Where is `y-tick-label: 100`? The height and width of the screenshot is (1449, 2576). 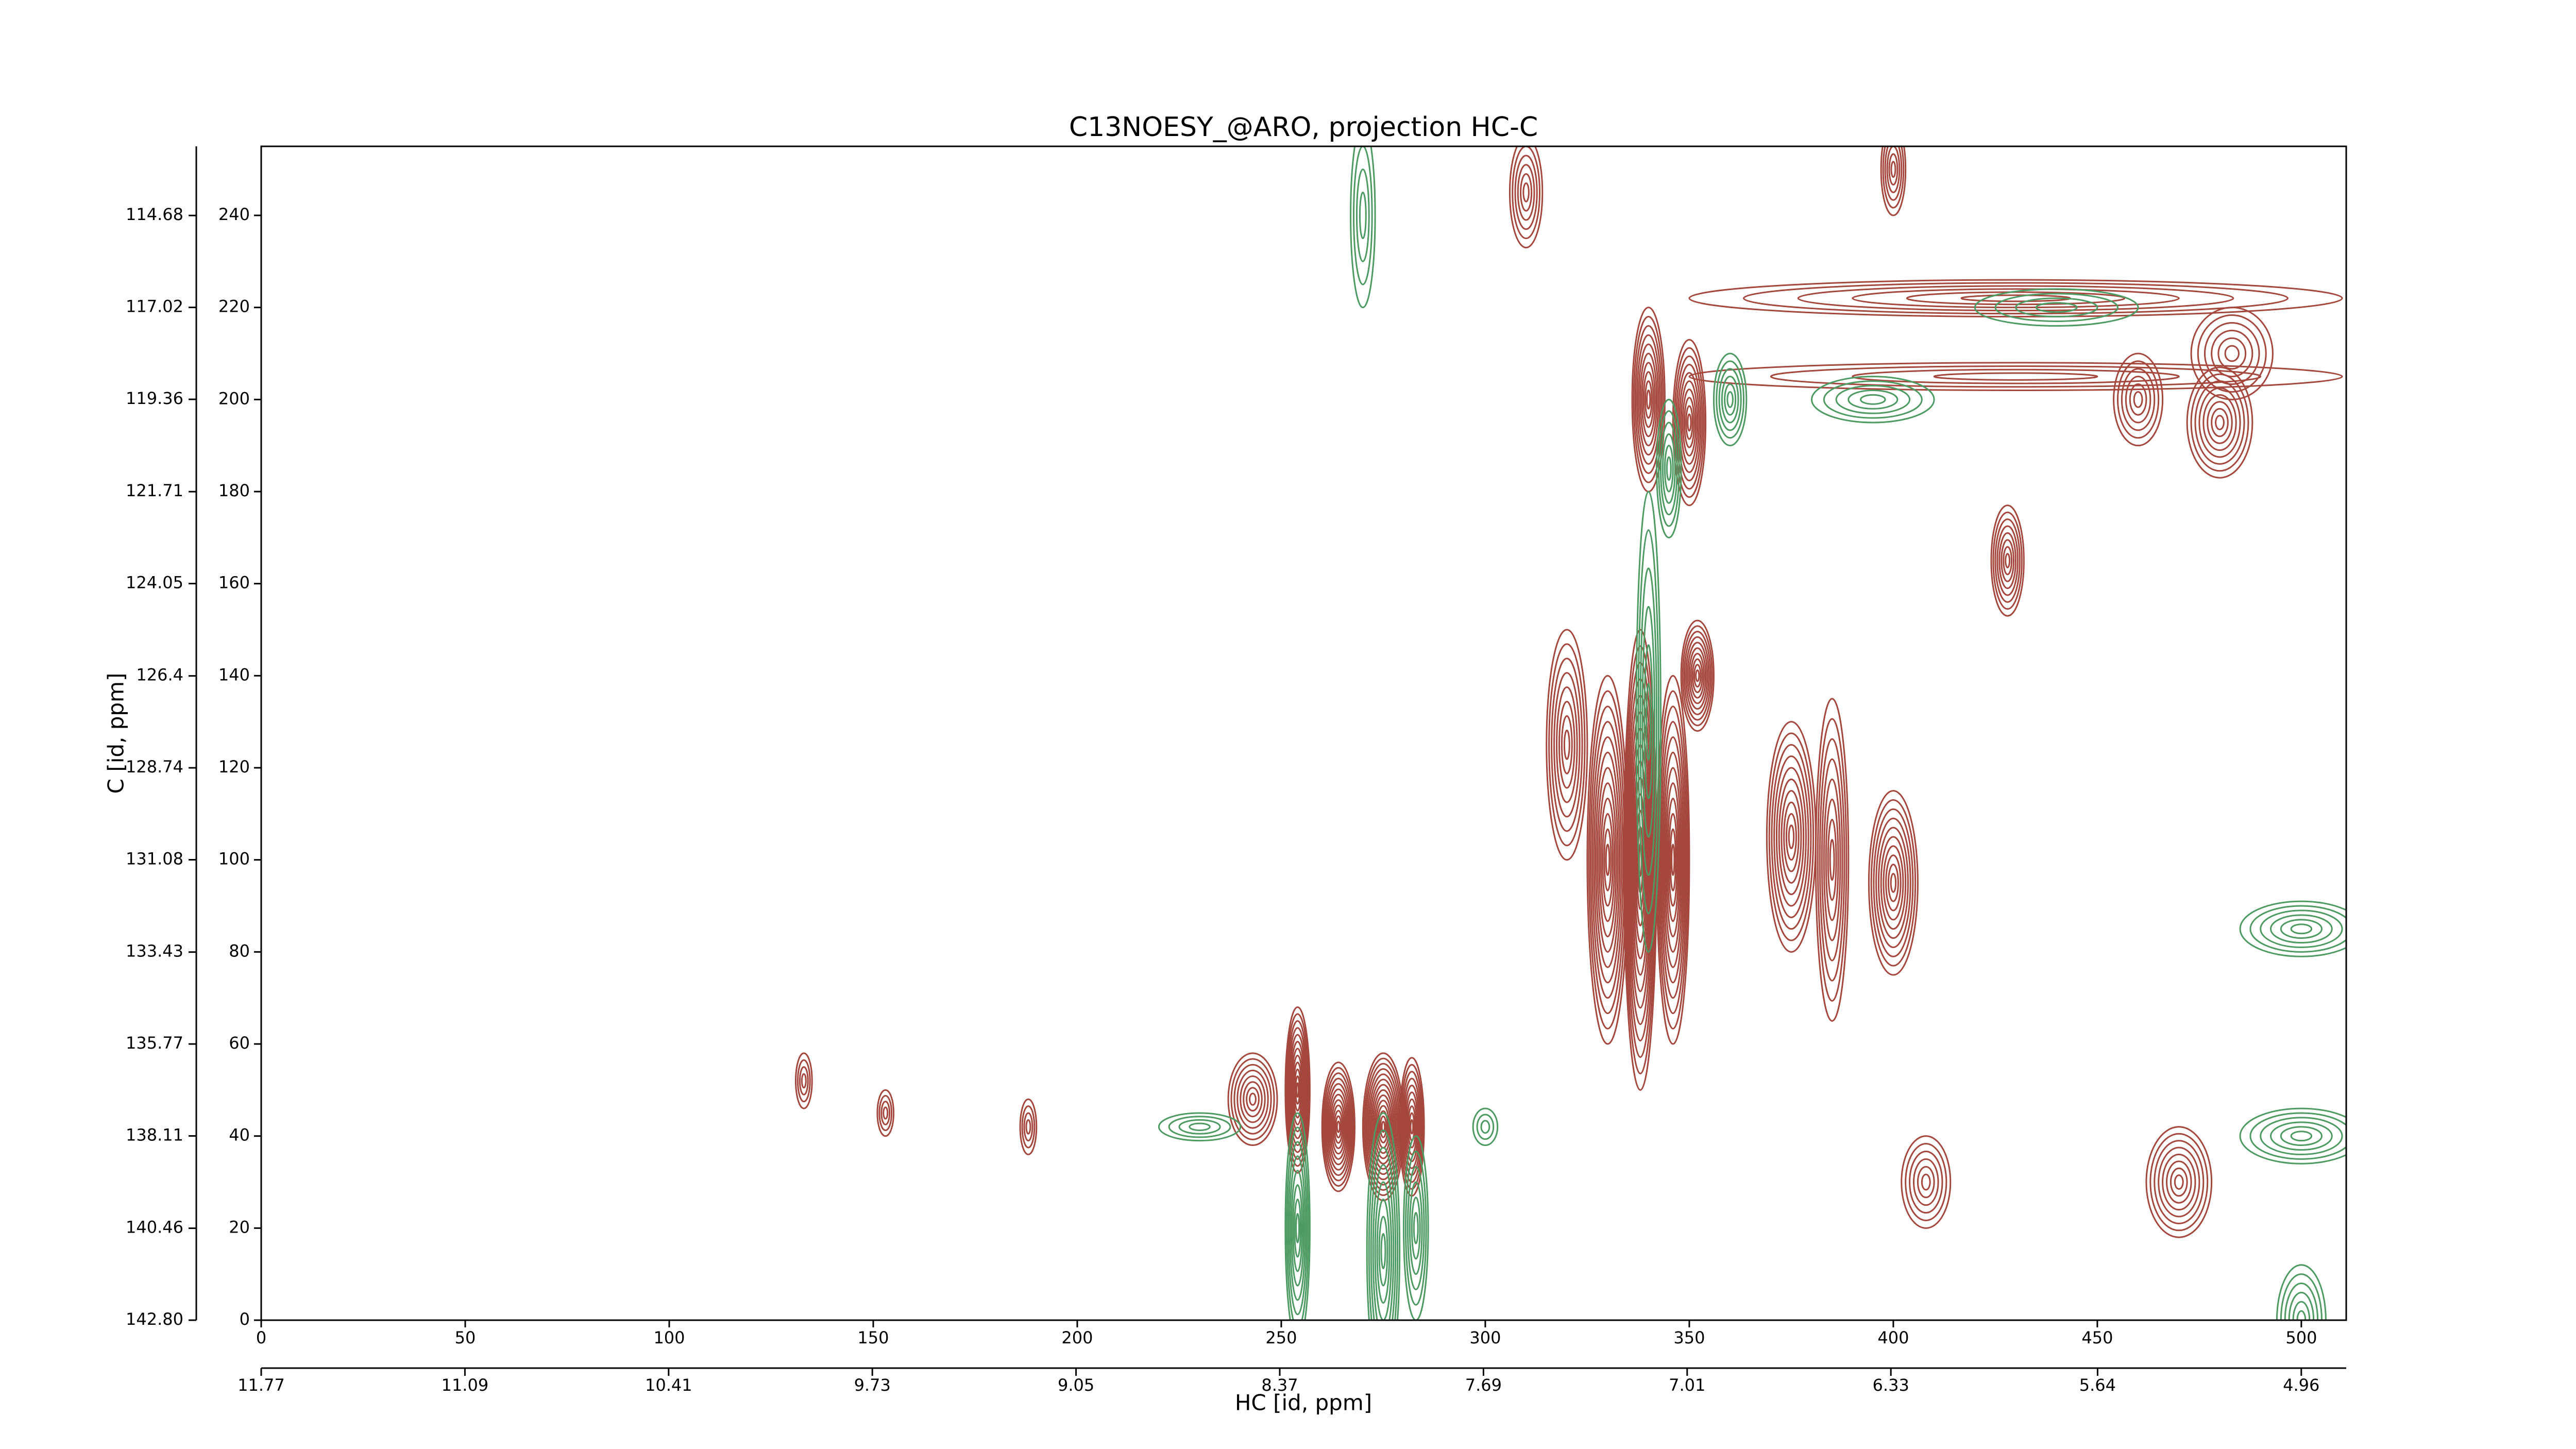 y-tick-label: 100 is located at coordinates (234, 859).